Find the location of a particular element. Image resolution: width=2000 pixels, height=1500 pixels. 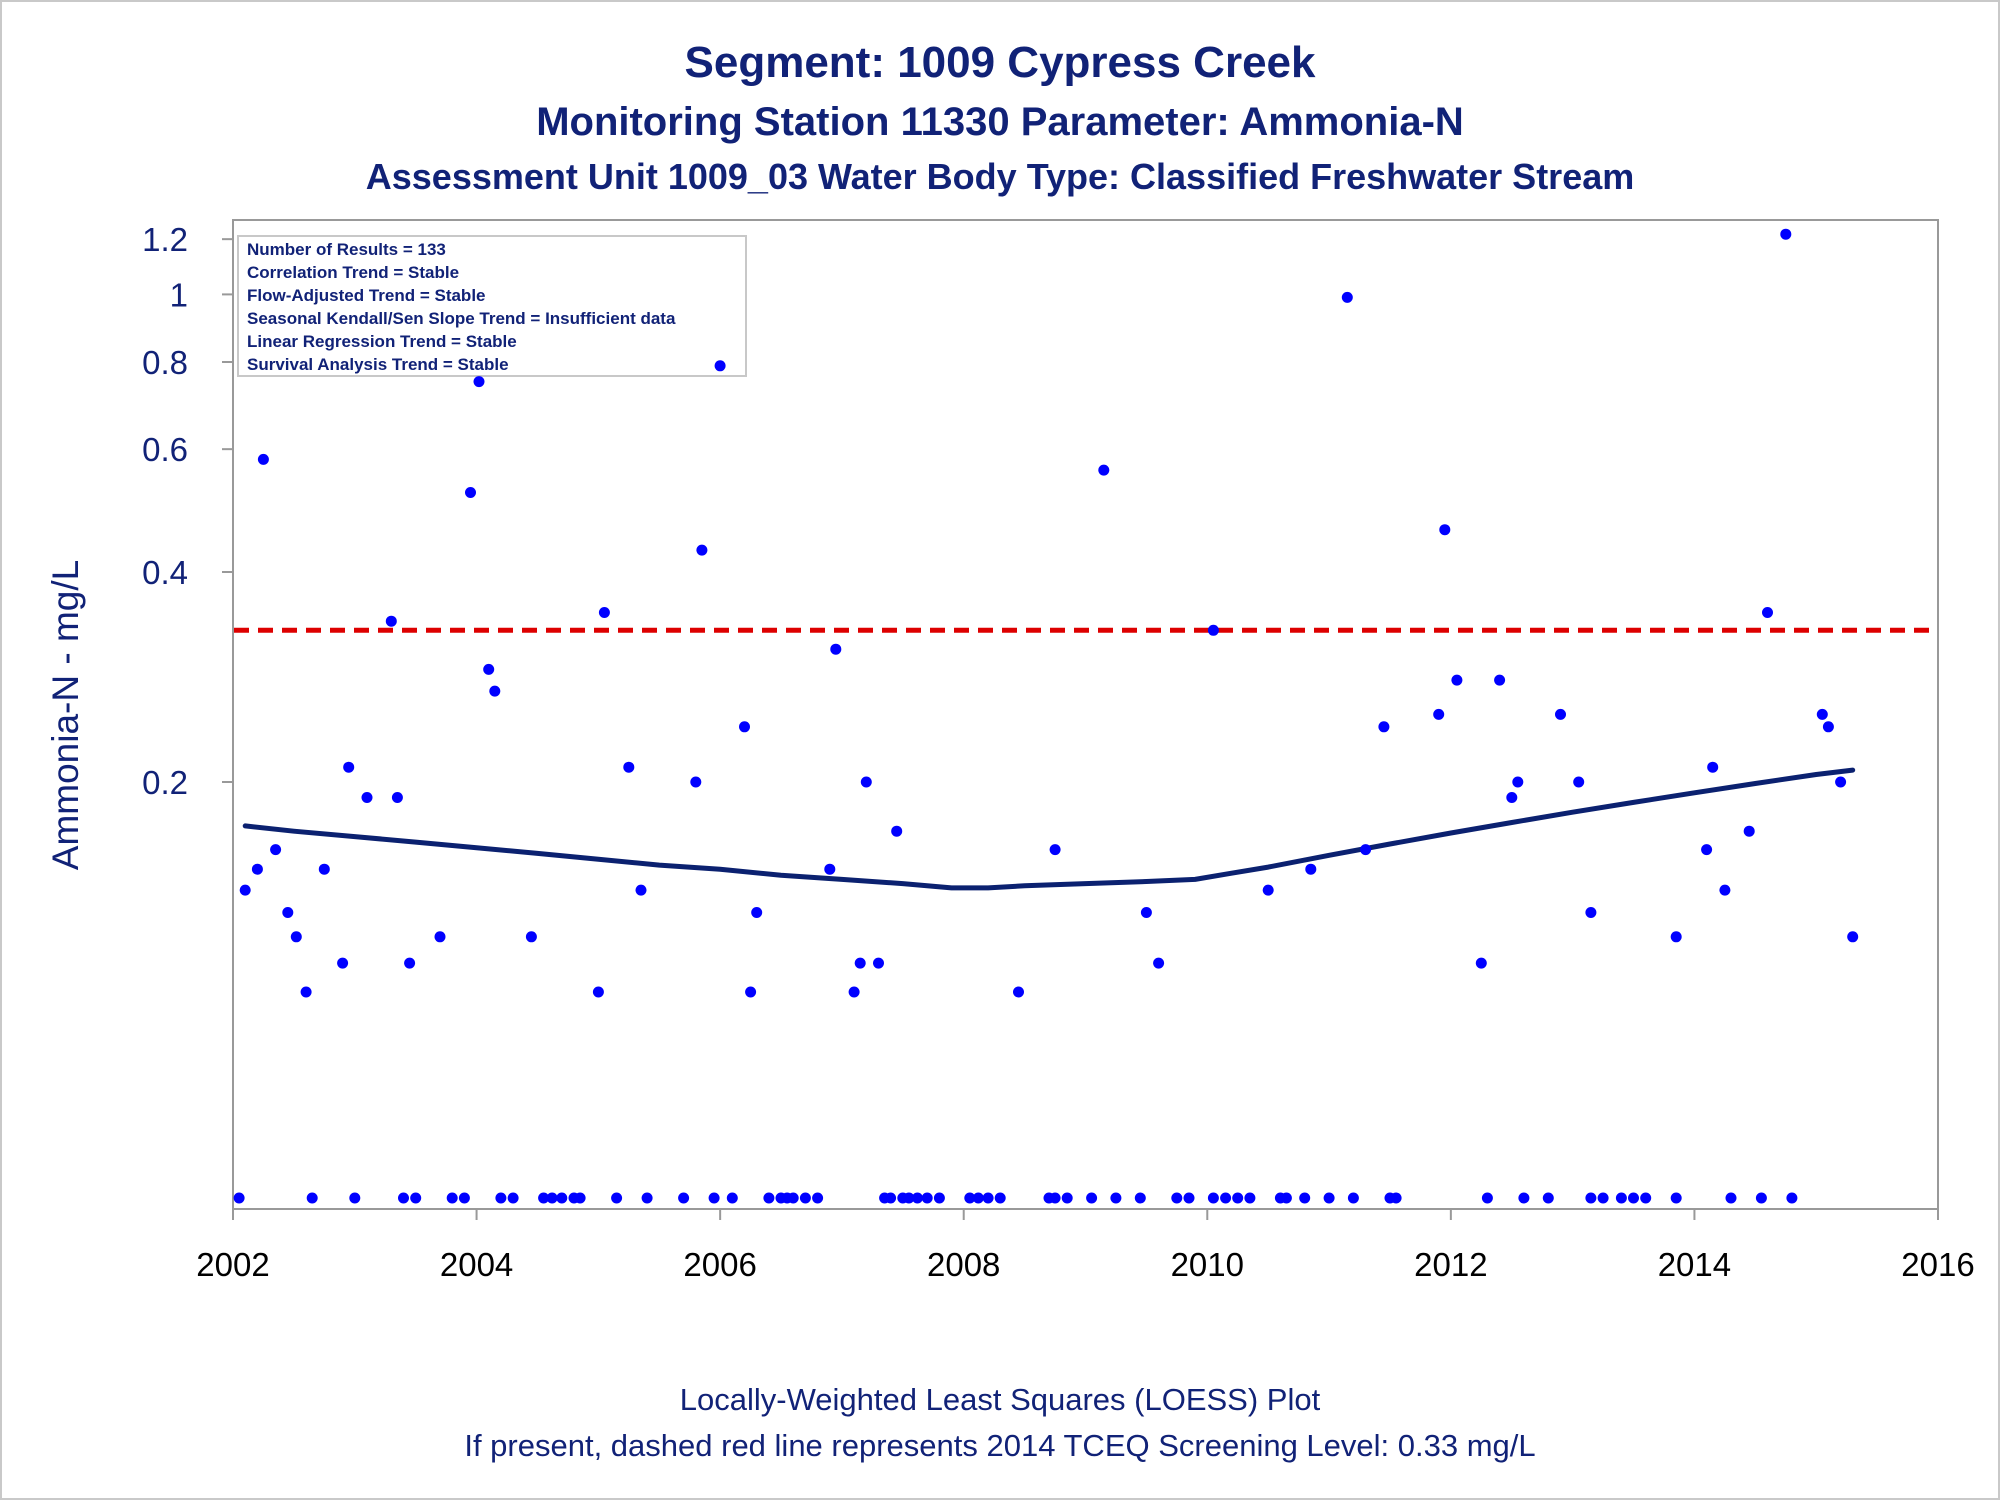

x-tick-label: 2014 is located at coordinates (1694, 1264).